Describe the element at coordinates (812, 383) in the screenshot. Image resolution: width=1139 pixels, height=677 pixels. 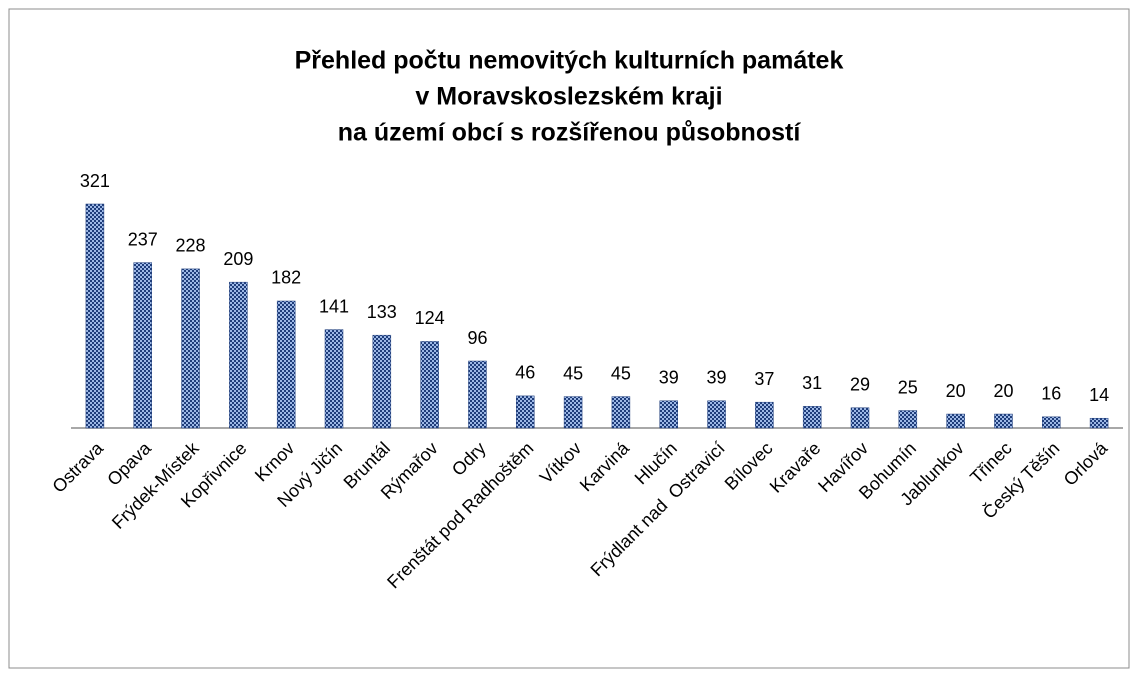
I see `data-label: 31` at that location.